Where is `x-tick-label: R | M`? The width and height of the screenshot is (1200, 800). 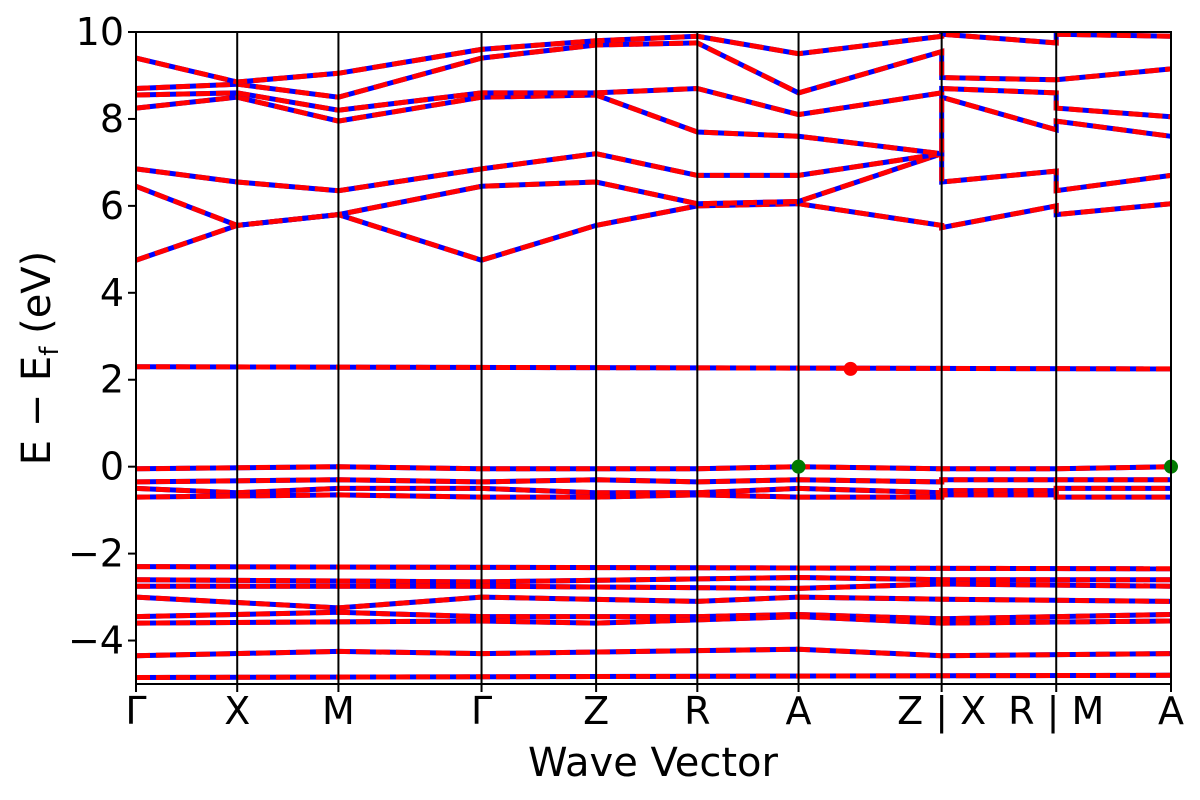 x-tick-label: R | M is located at coordinates (1056, 711).